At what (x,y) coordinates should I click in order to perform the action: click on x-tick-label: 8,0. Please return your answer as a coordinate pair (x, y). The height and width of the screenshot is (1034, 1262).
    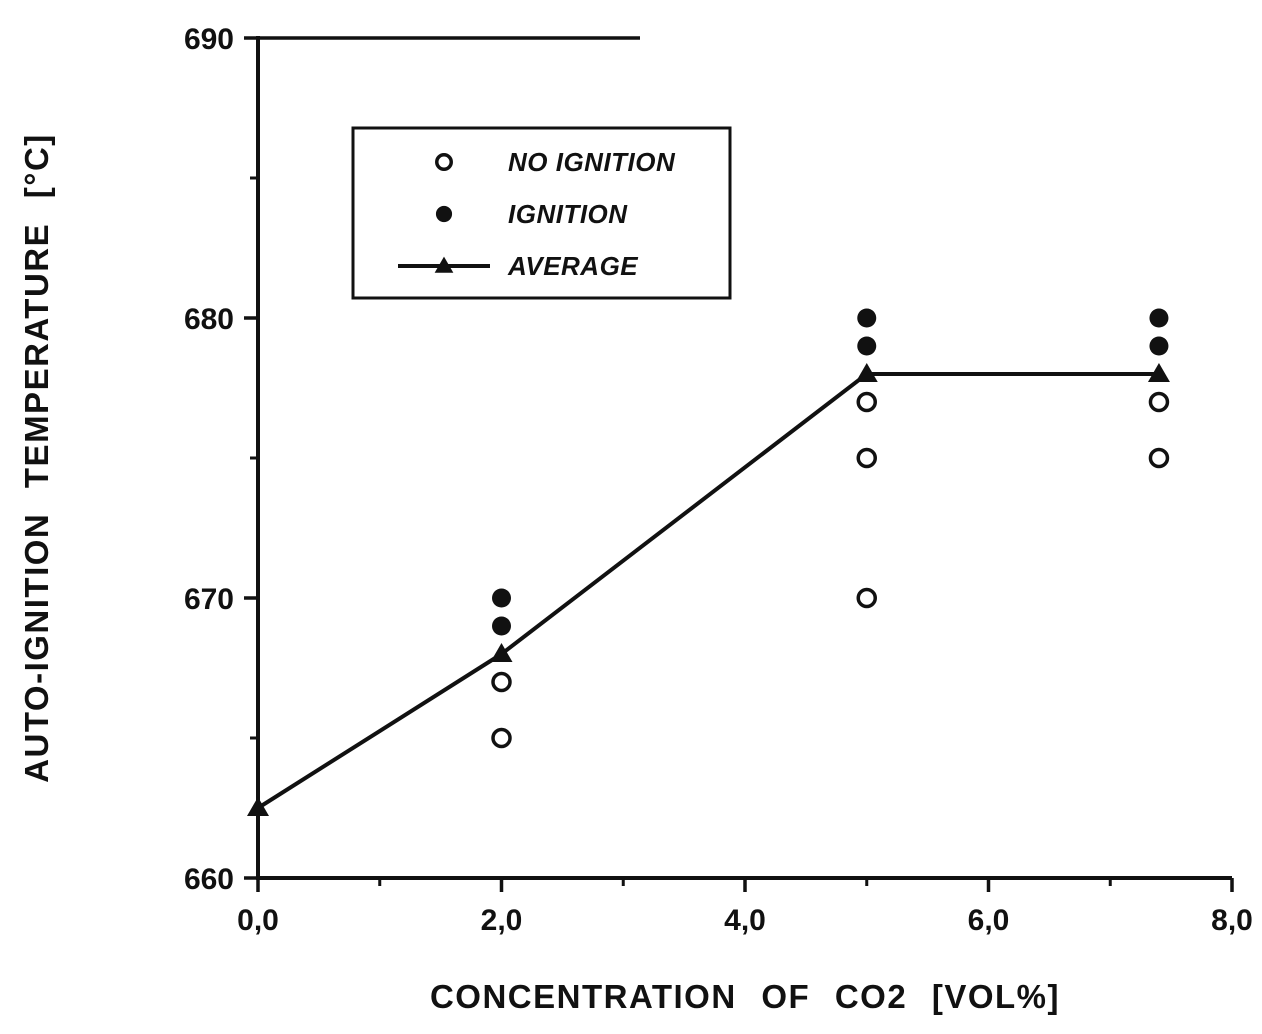
    Looking at the image, I should click on (1232, 920).